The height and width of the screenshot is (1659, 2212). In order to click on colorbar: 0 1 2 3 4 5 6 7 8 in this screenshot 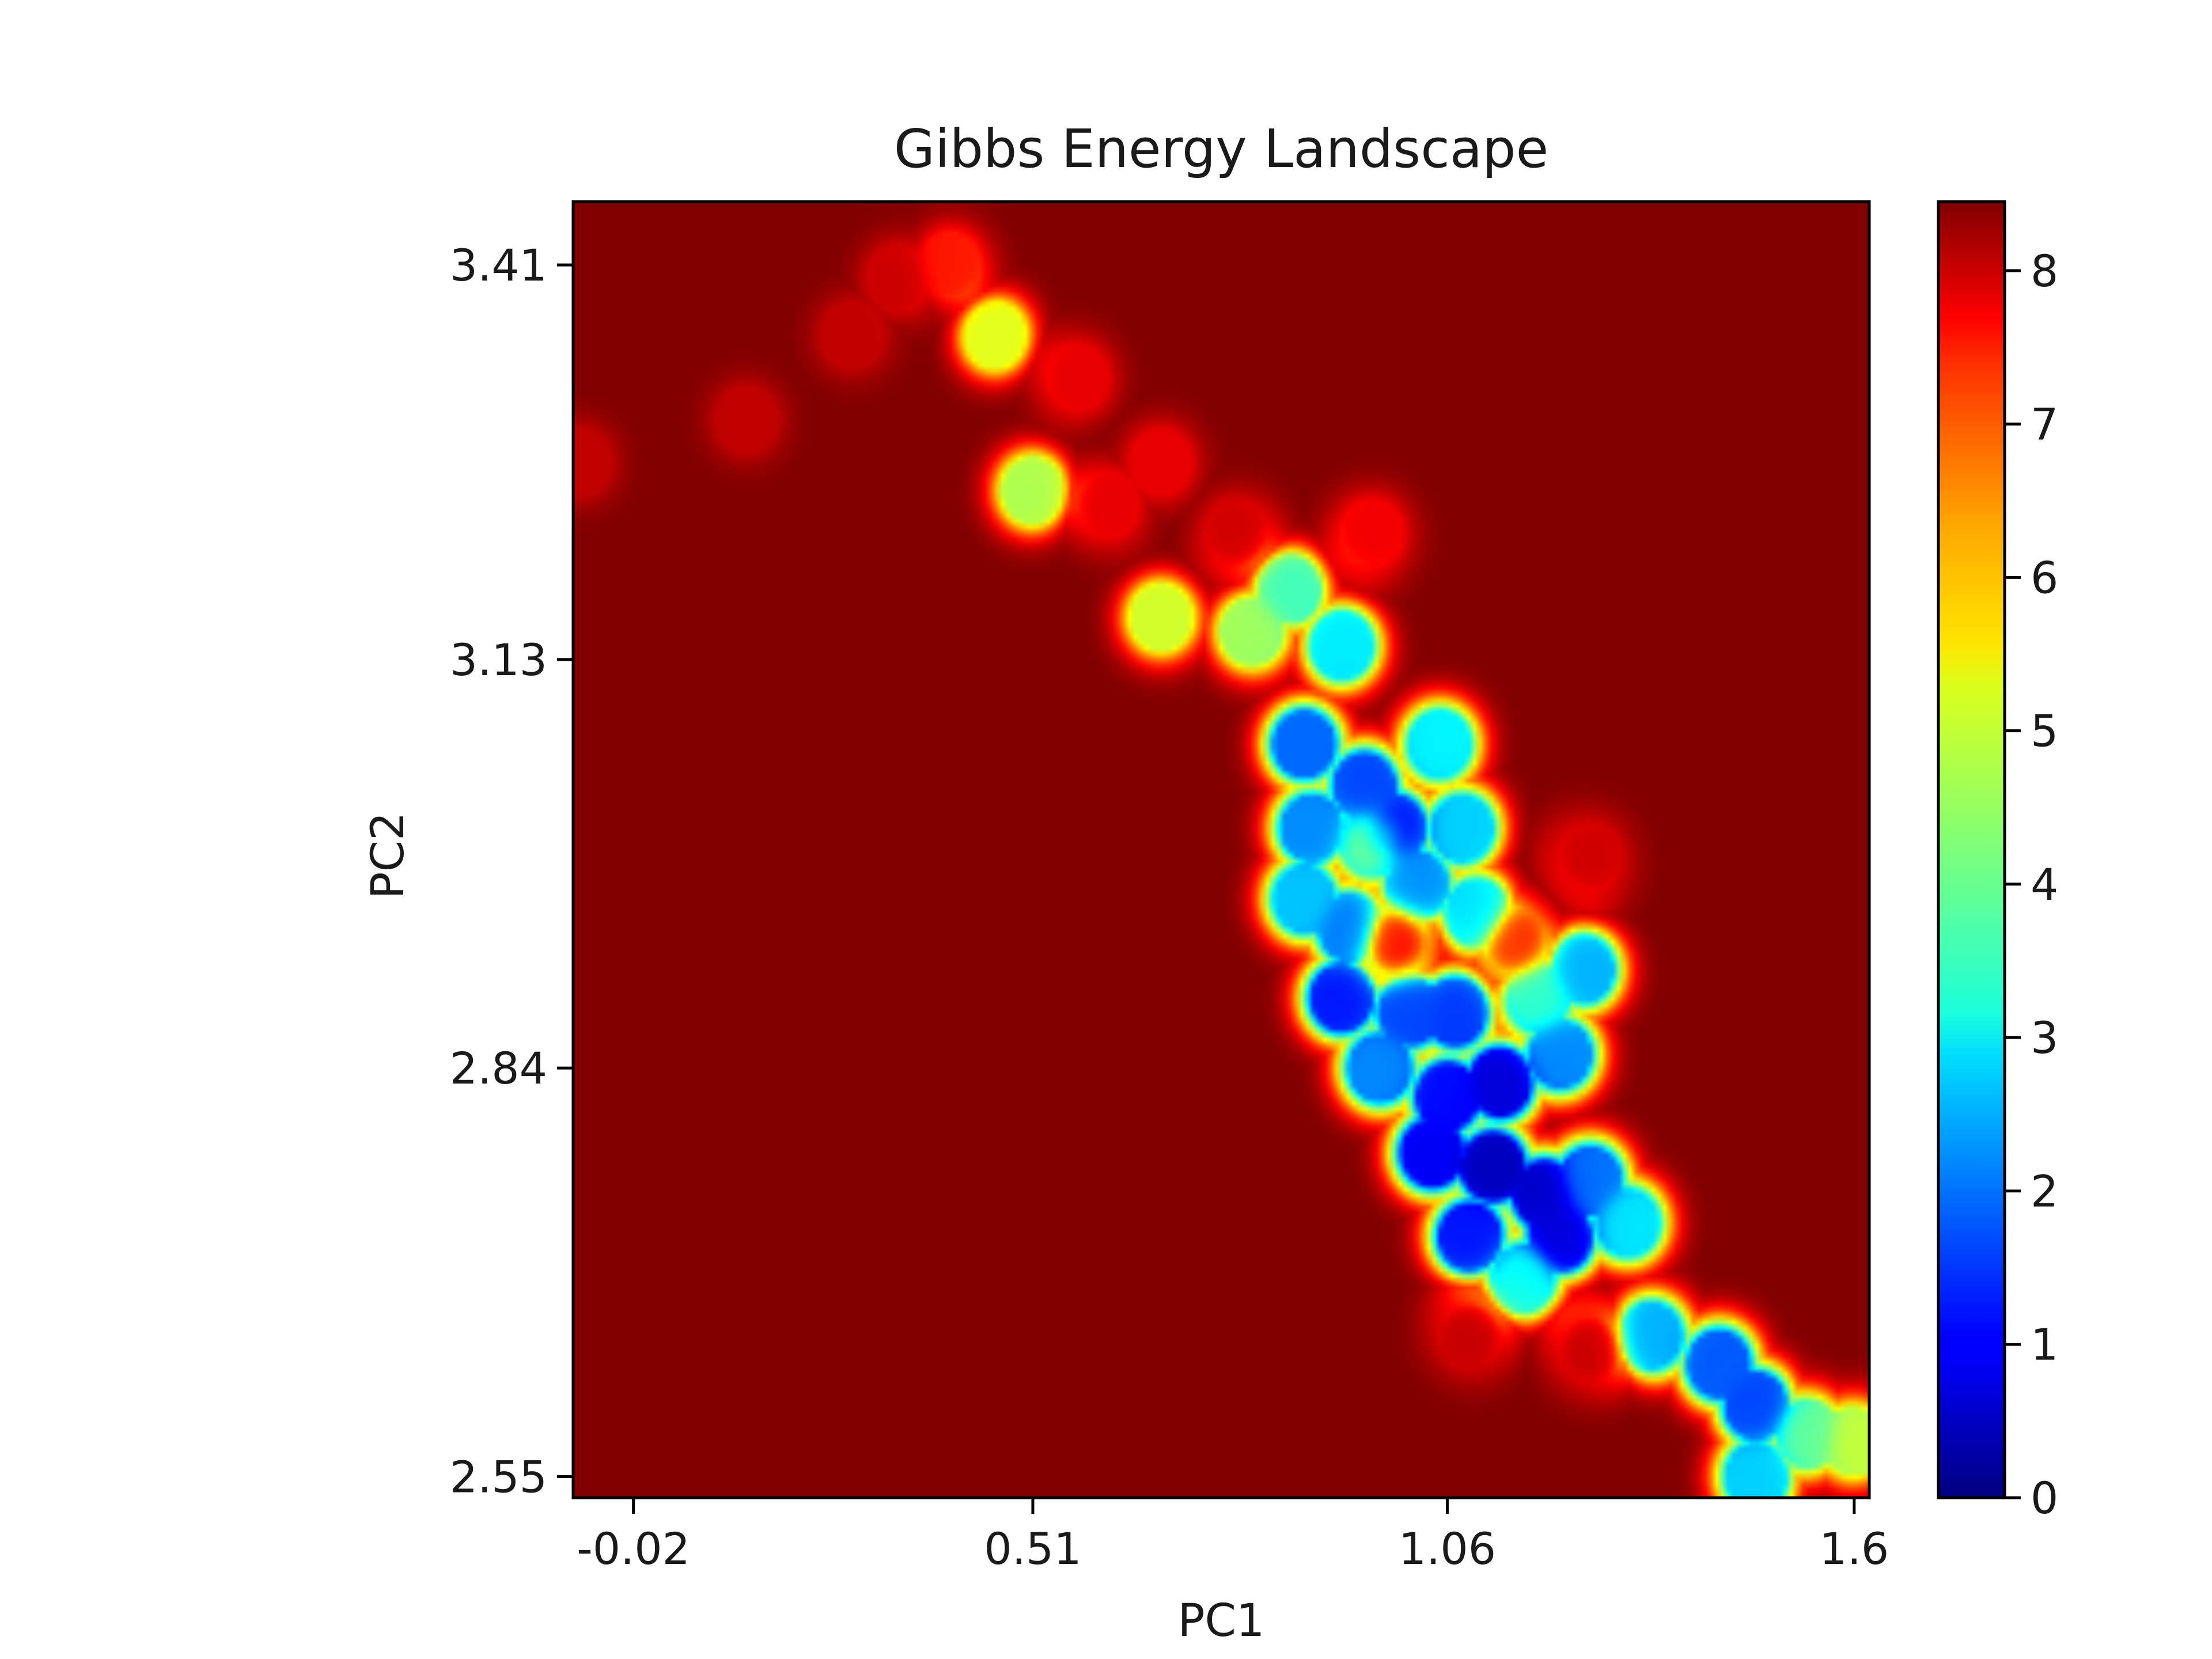, I will do `click(1997, 862)`.